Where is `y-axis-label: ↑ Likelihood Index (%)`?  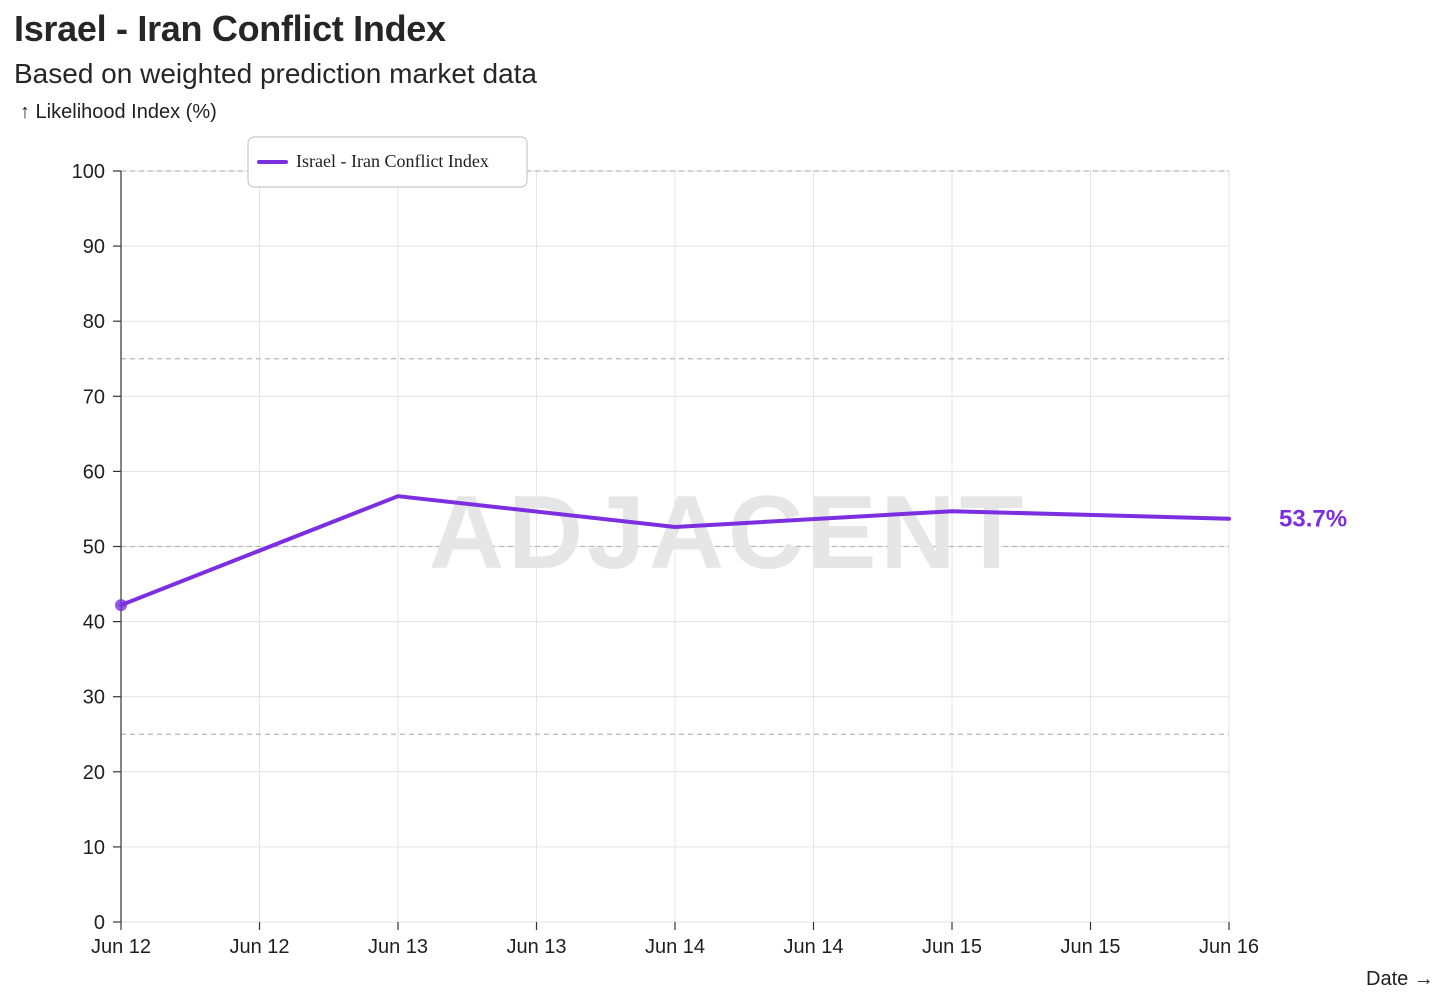 y-axis-label: ↑ Likelihood Index (%) is located at coordinates (118, 112).